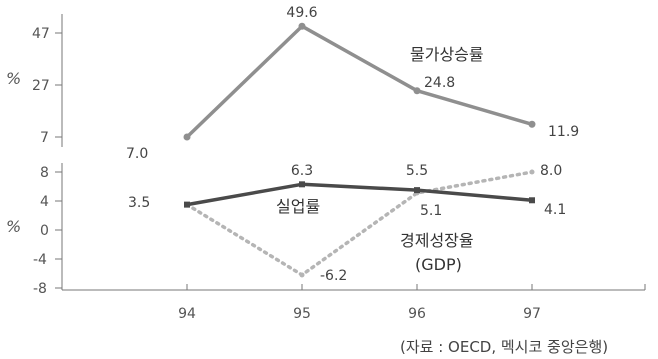 This screenshot has height=359, width=658. What do you see at coordinates (40, 260) in the screenshot?
I see `bottom-y-tick-label: -4` at bounding box center [40, 260].